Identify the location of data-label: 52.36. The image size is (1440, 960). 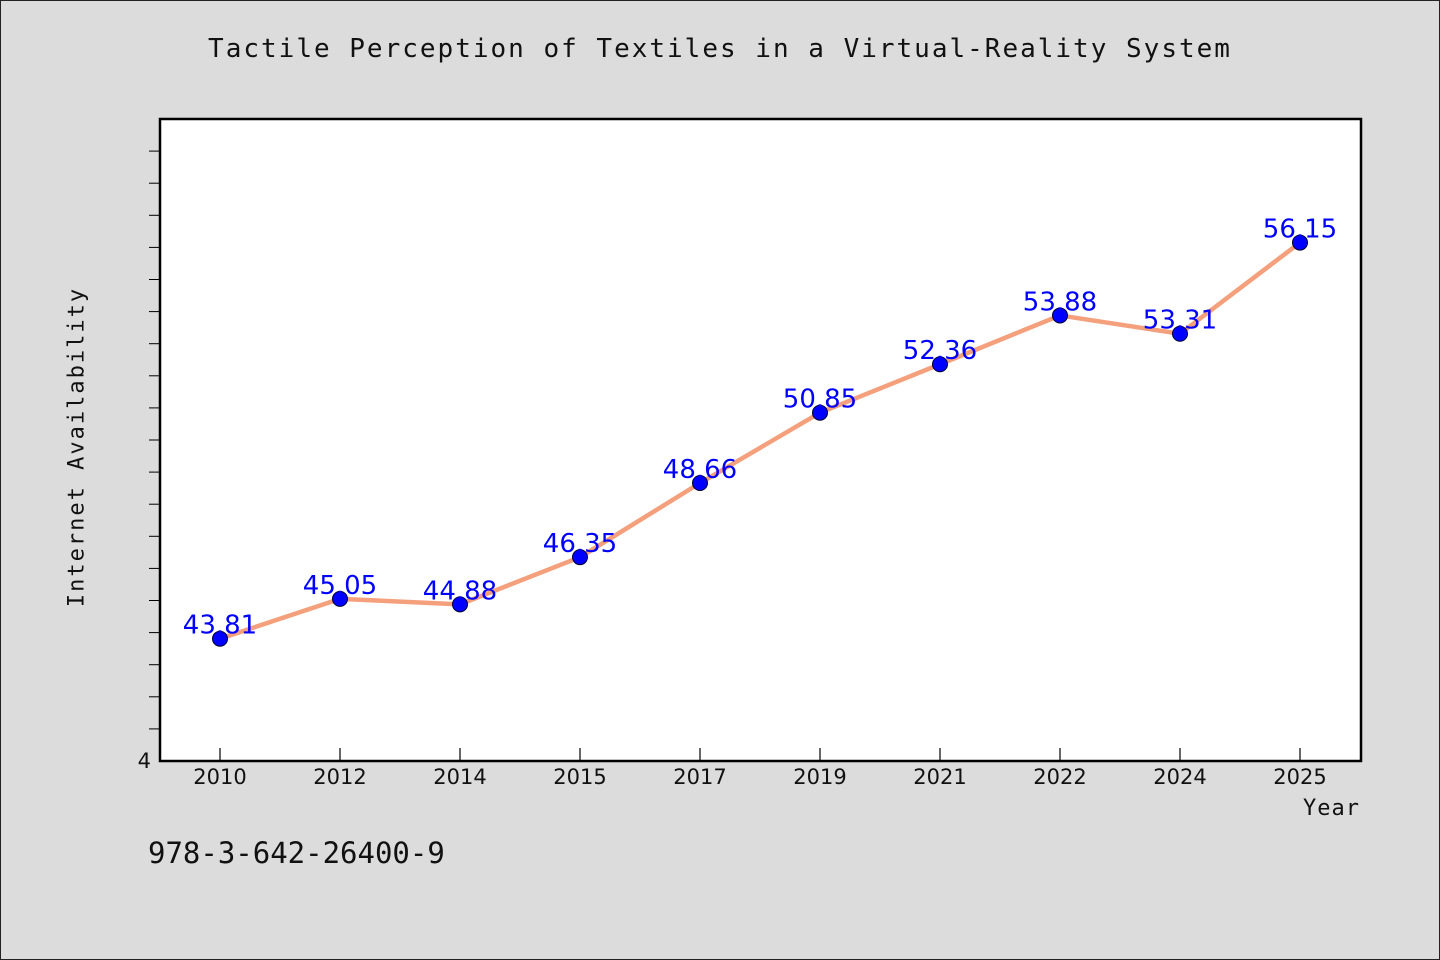
(940, 351).